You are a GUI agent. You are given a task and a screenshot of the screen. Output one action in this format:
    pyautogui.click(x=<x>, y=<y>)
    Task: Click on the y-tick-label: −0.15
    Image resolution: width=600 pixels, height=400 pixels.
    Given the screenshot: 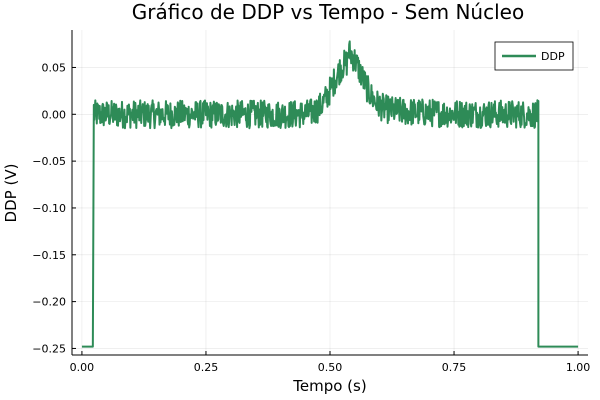 What is the action you would take?
    pyautogui.click(x=49, y=255)
    